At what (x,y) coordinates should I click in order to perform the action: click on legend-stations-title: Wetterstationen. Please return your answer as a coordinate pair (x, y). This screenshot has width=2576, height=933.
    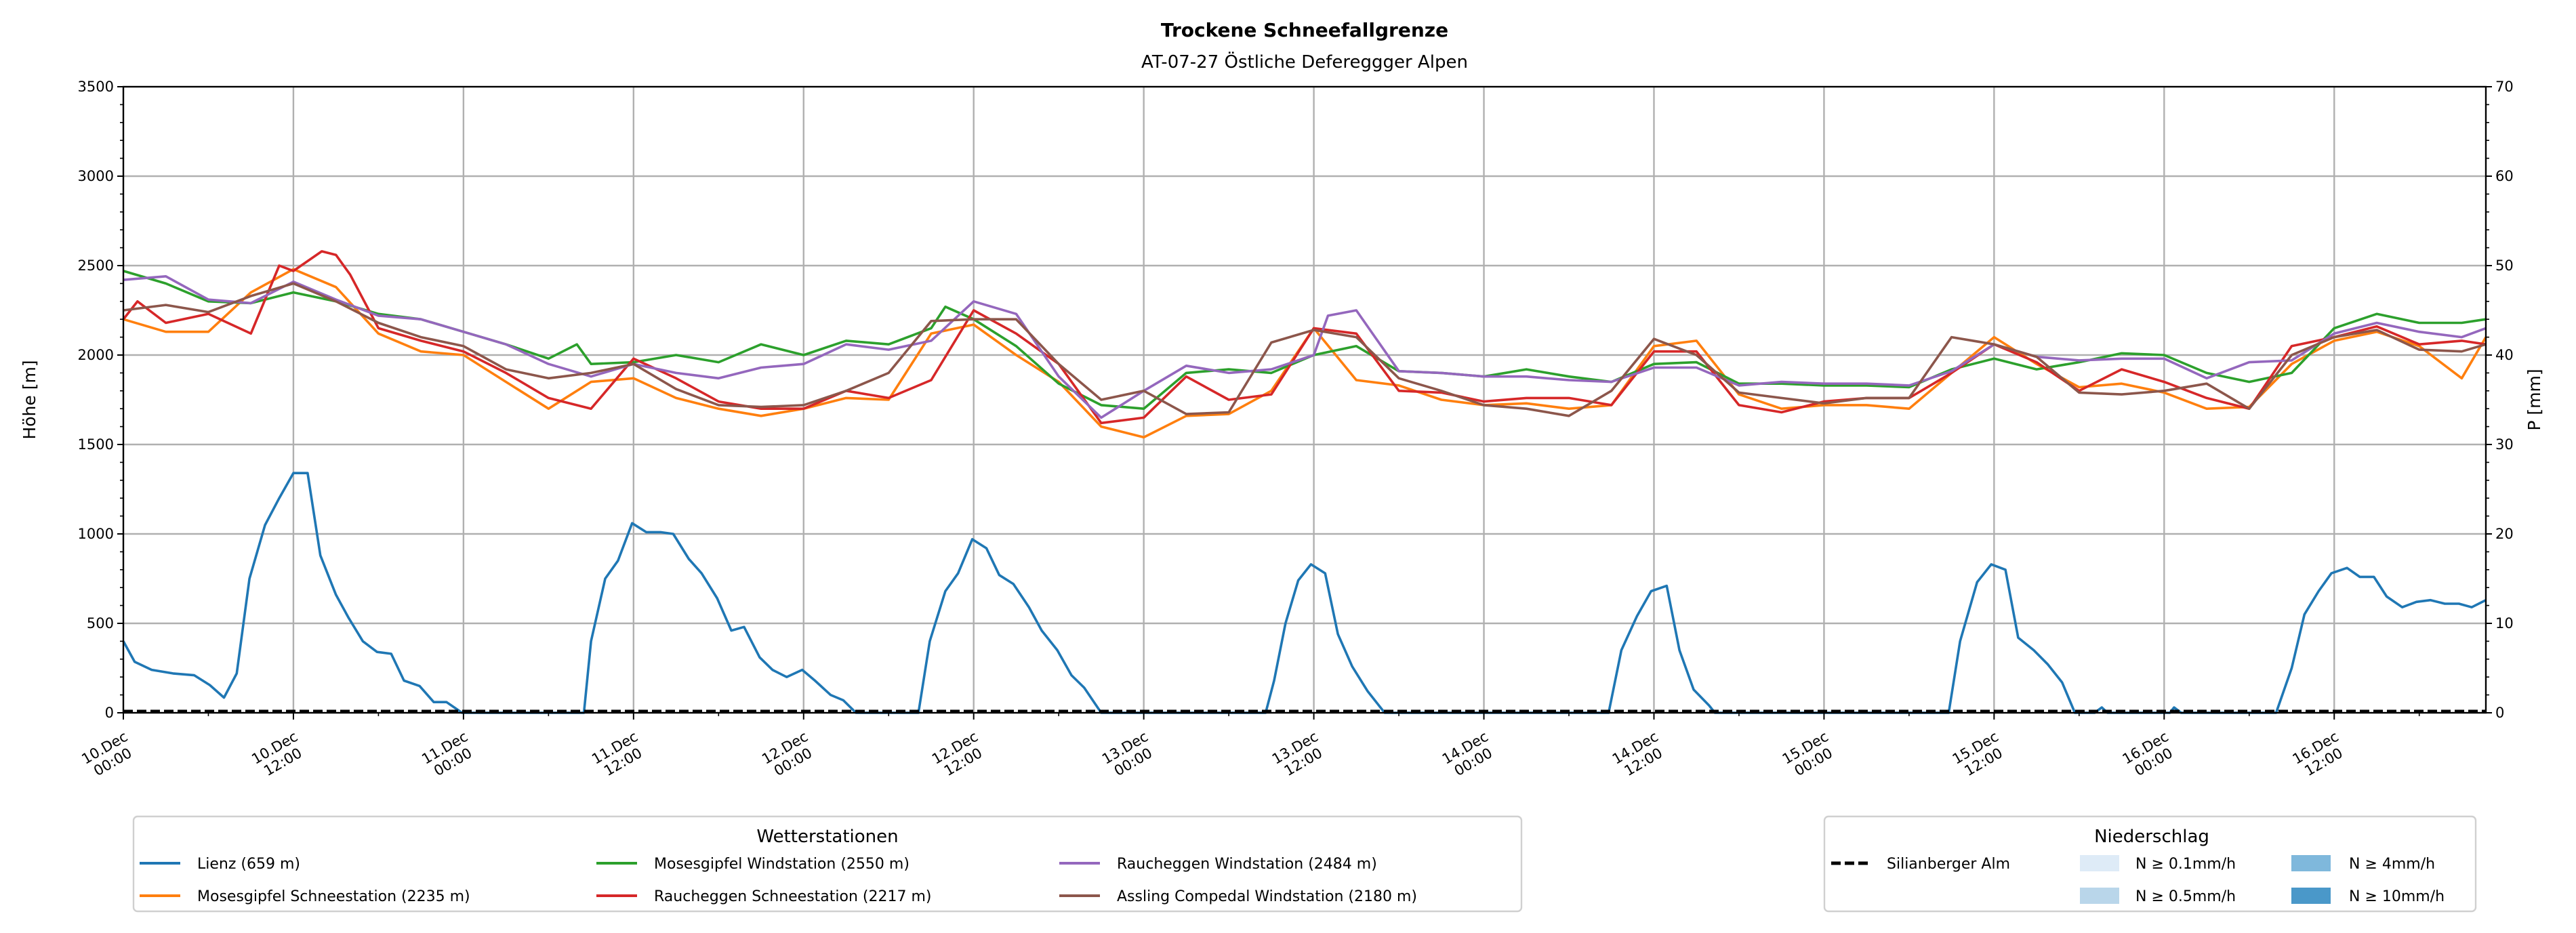
    Looking at the image, I should click on (827, 837).